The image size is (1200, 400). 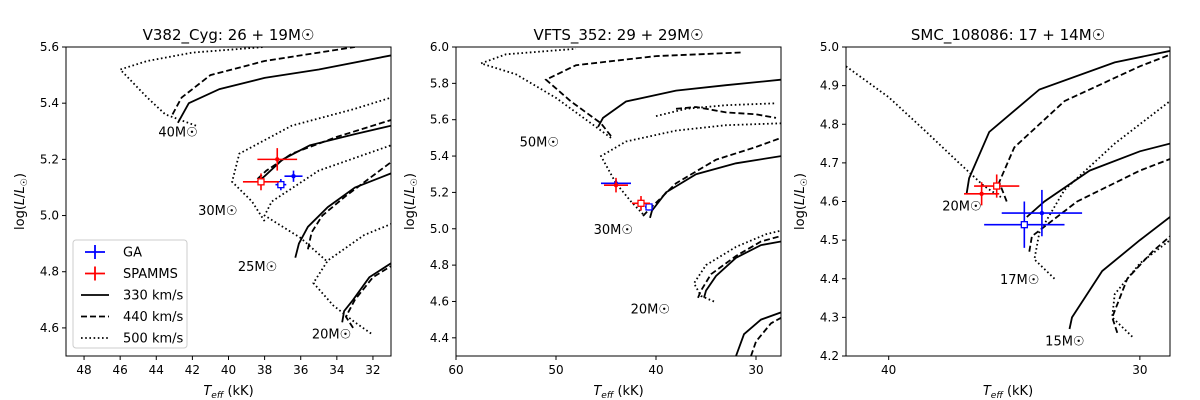 I want to click on x-tick-label: 42, so click(x=192, y=370).